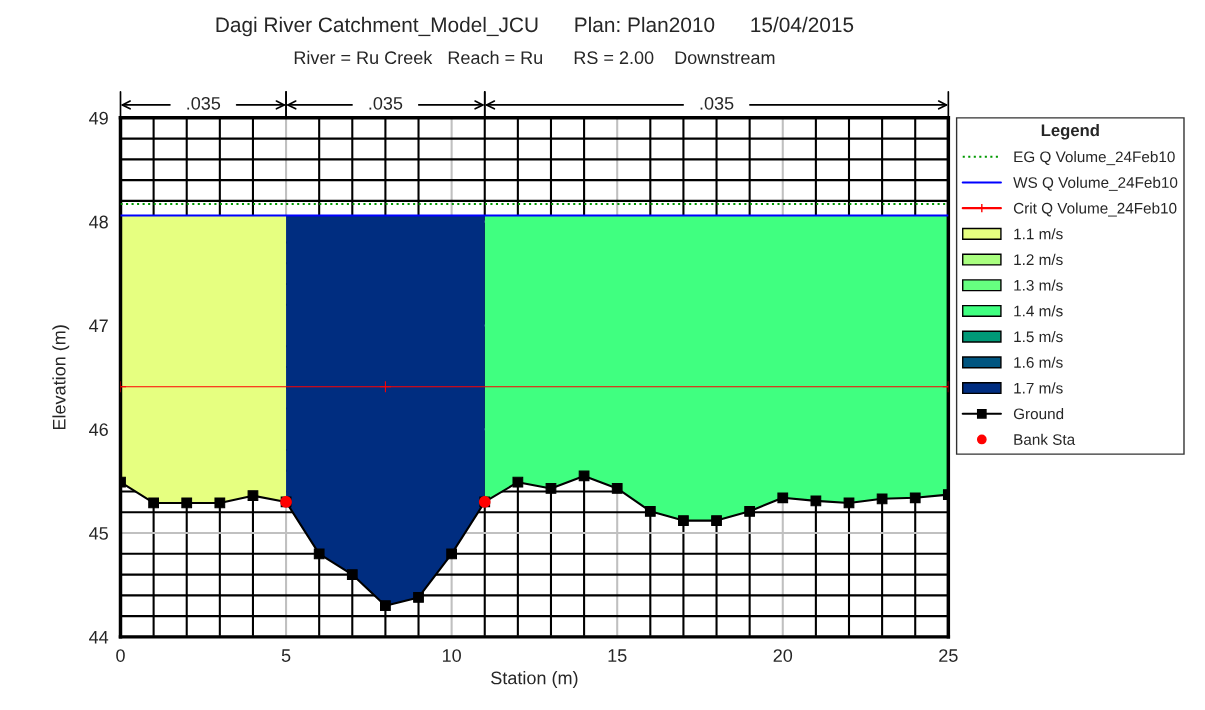 This screenshot has height=710, width=1205. I want to click on y-tick-label: 47, so click(98, 326).